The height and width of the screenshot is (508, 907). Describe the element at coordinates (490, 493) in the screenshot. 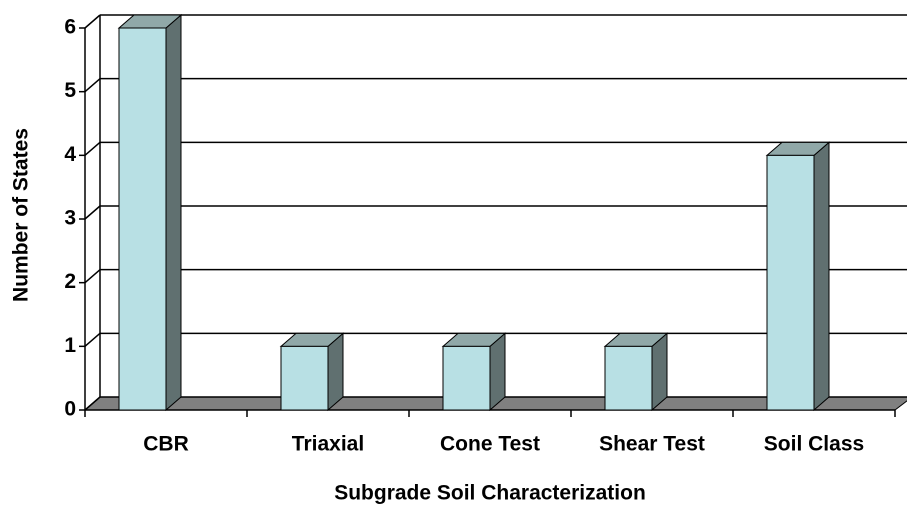

I see `x-axis-label: Subgrade Soil Characterization` at that location.